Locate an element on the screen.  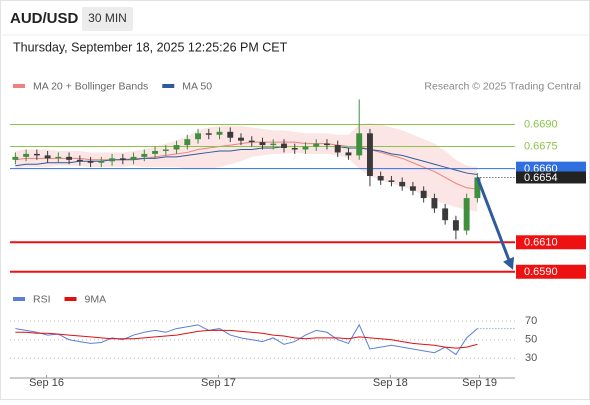
y-tick-label: 30 is located at coordinates (531, 358).